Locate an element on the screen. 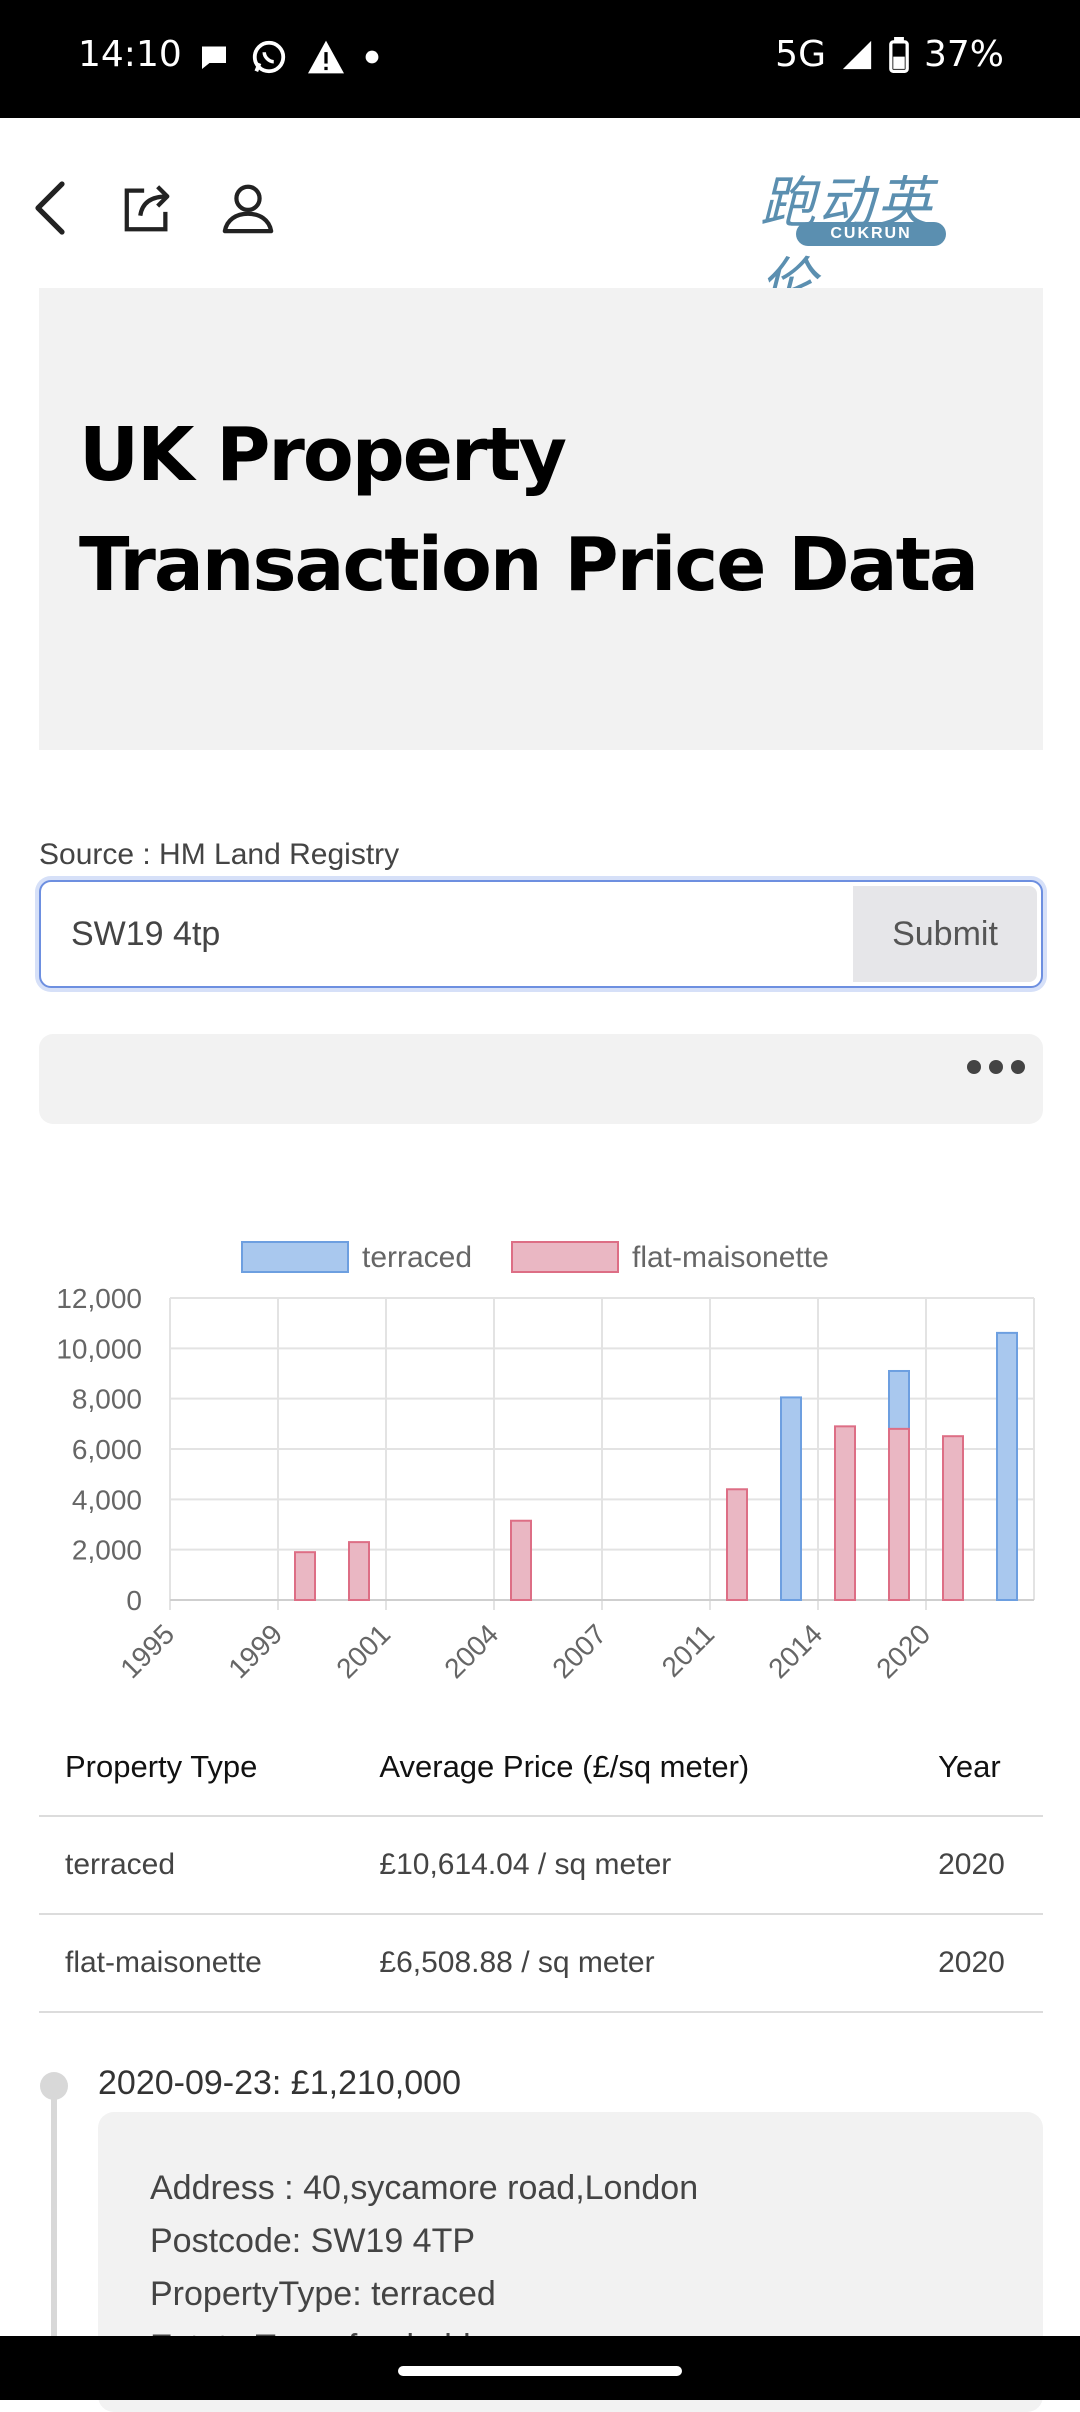  y-tick-label: 4,000 is located at coordinates (107, 1499).